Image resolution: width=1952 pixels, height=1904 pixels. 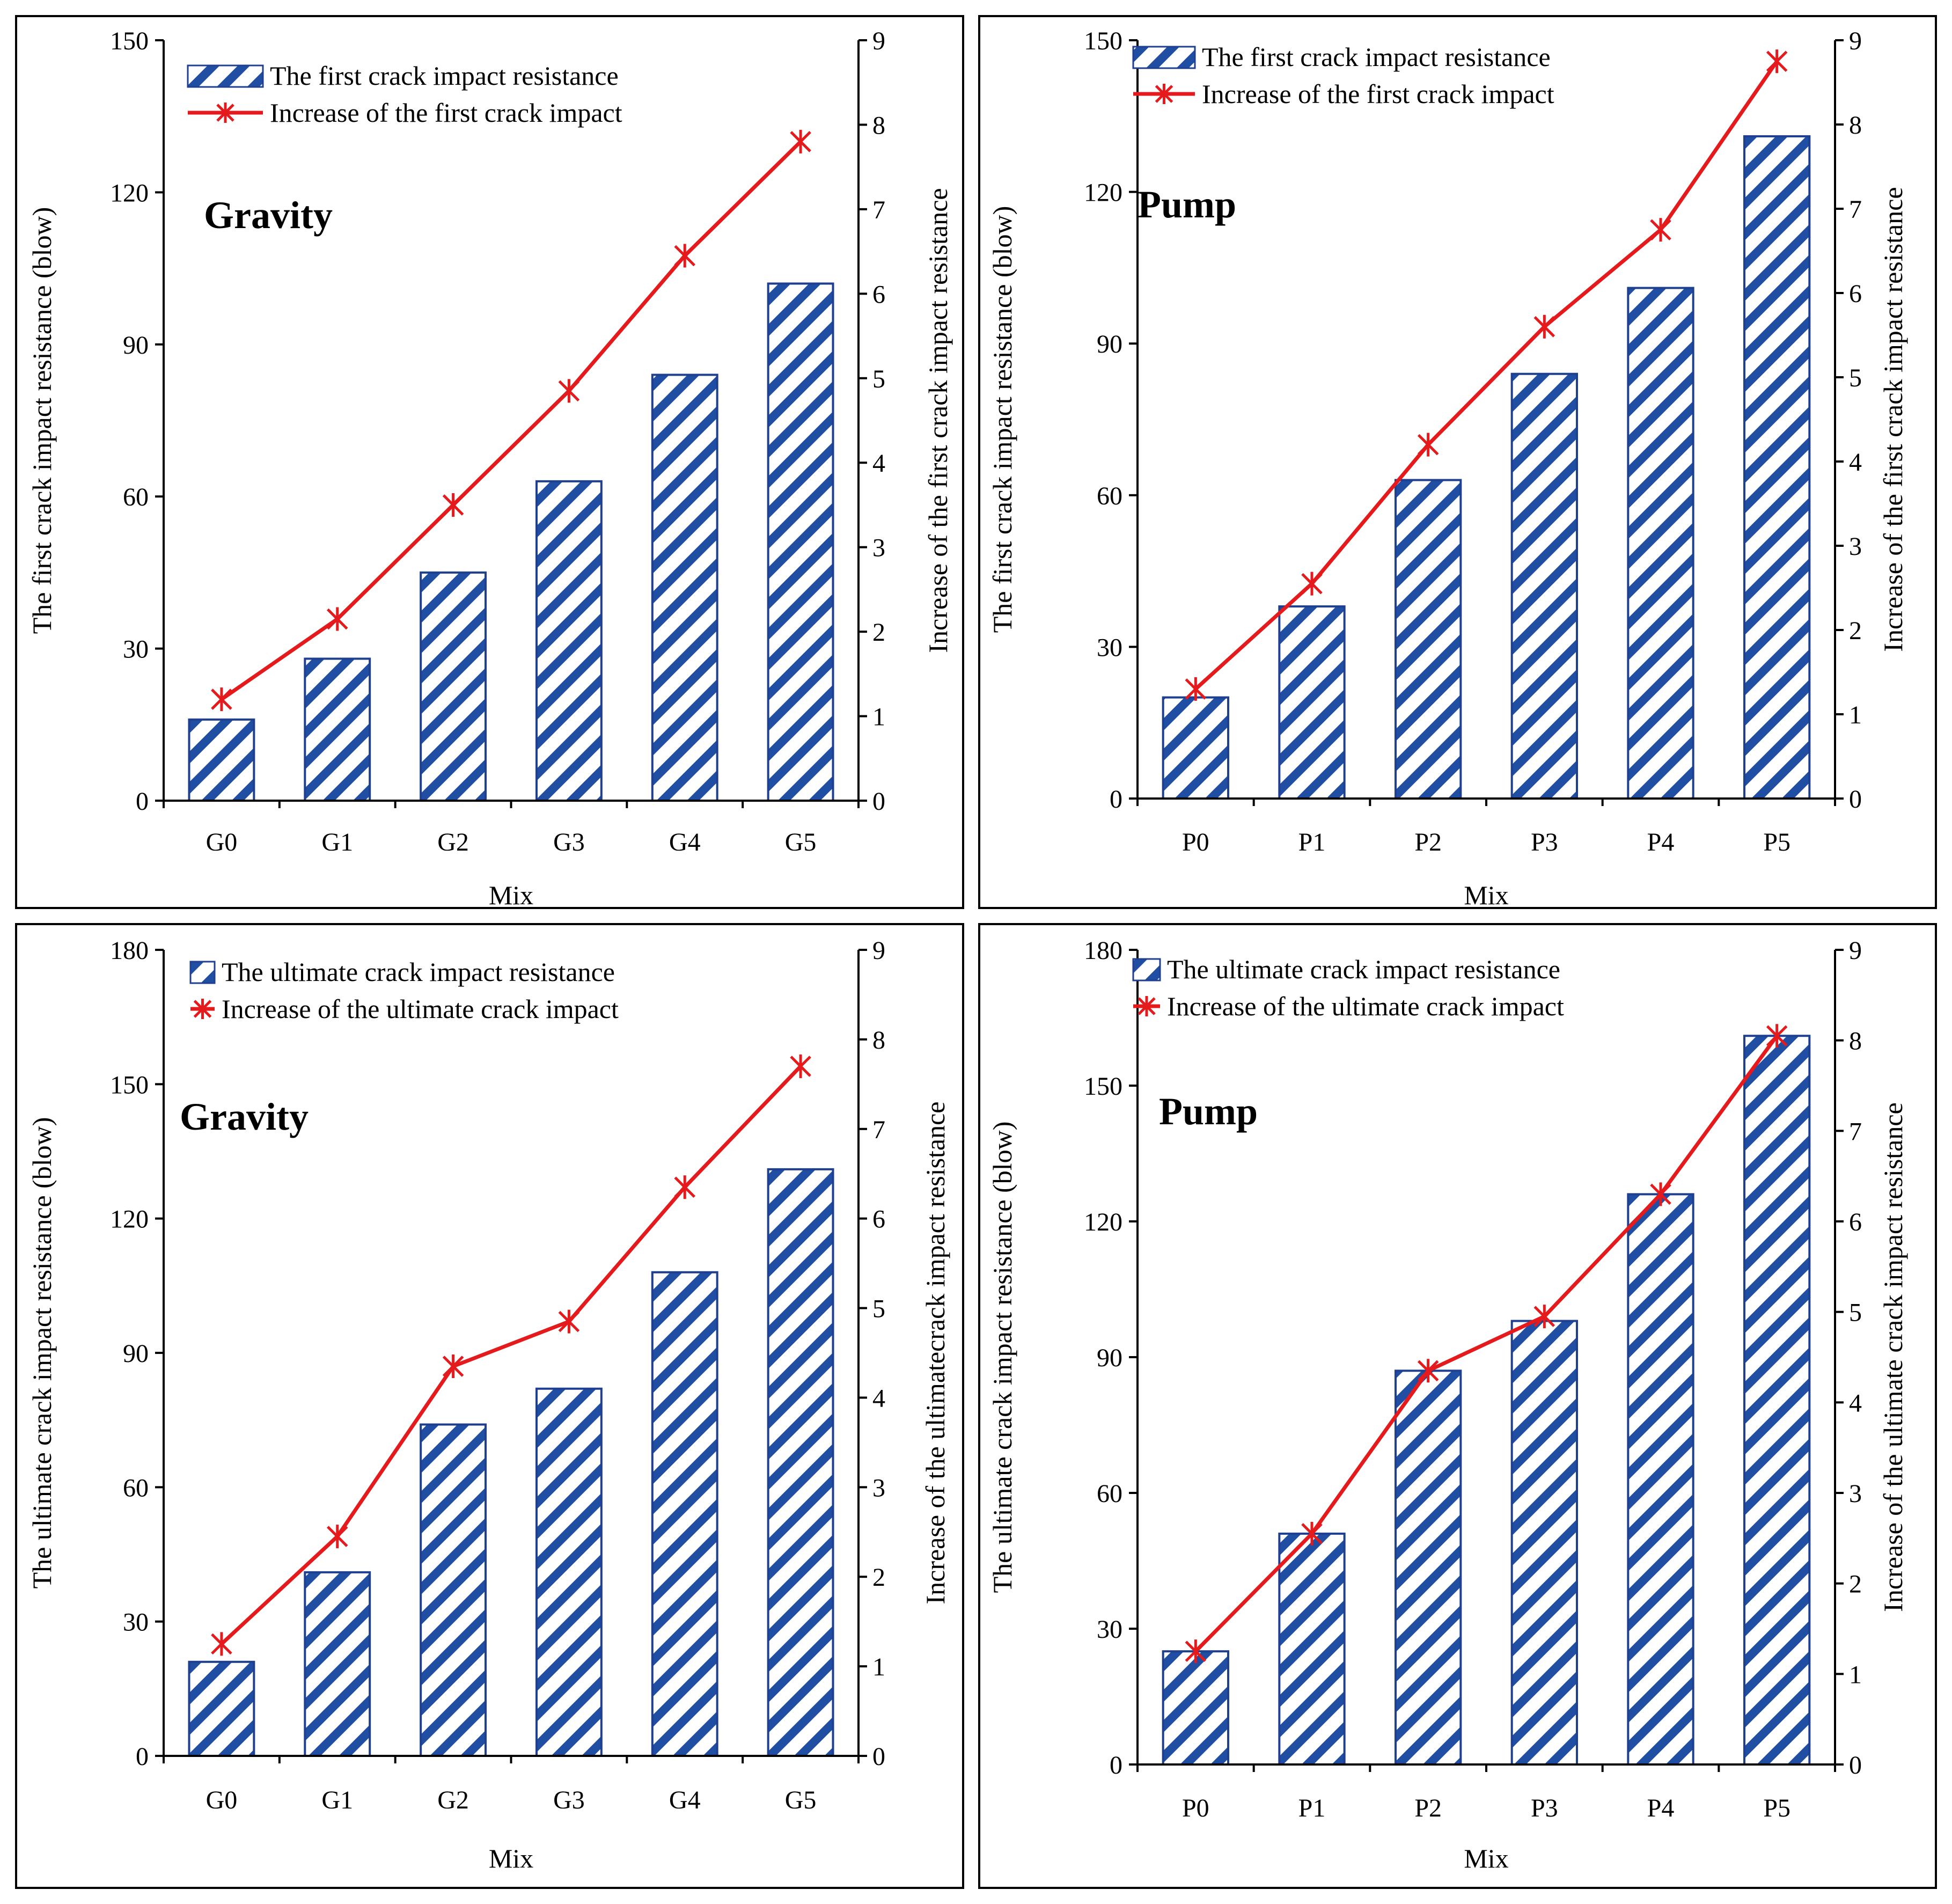 I want to click on x-tick-label: G0, so click(x=222, y=1800).